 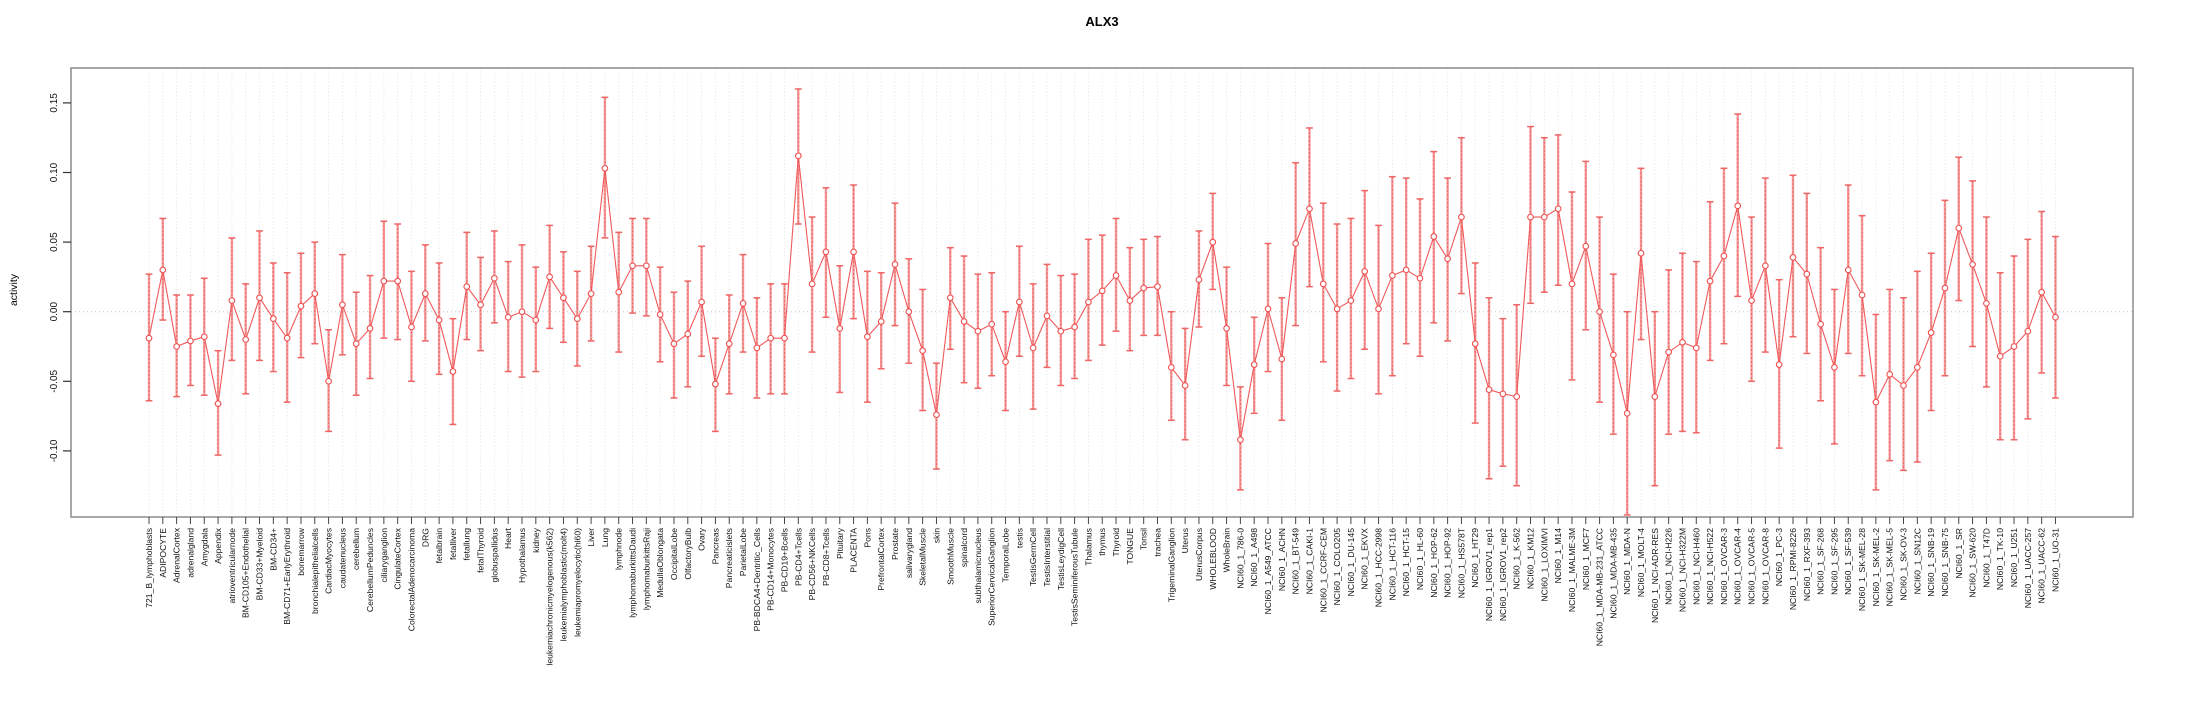 I want to click on x-tick-label: Lung, so click(x=605, y=537).